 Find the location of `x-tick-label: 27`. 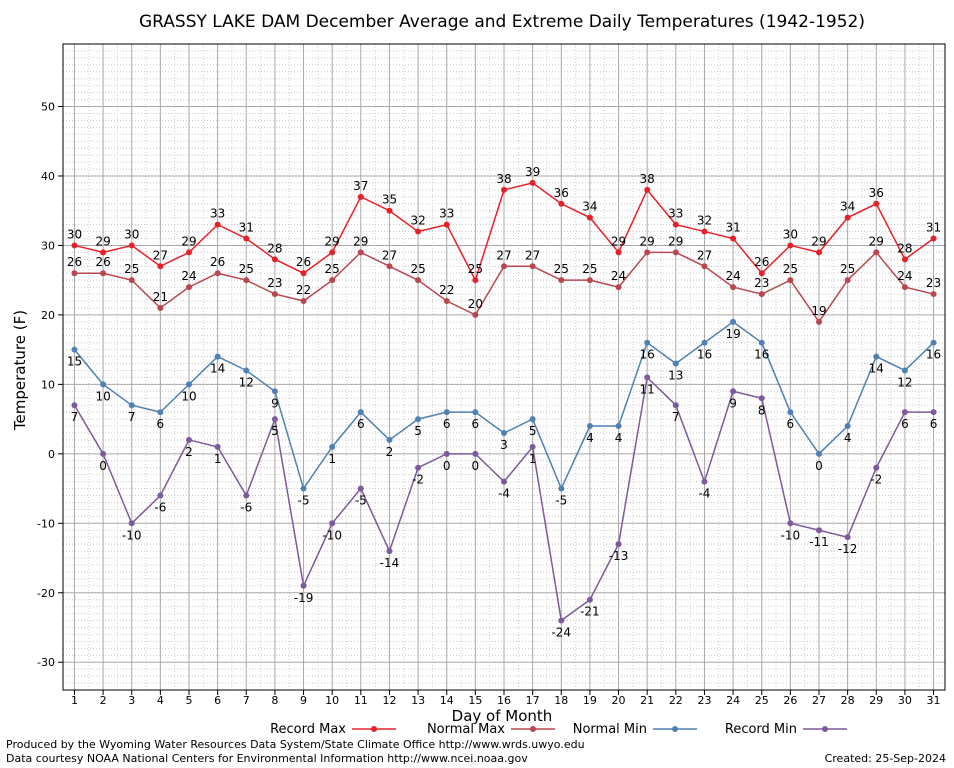

x-tick-label: 27 is located at coordinates (819, 700).